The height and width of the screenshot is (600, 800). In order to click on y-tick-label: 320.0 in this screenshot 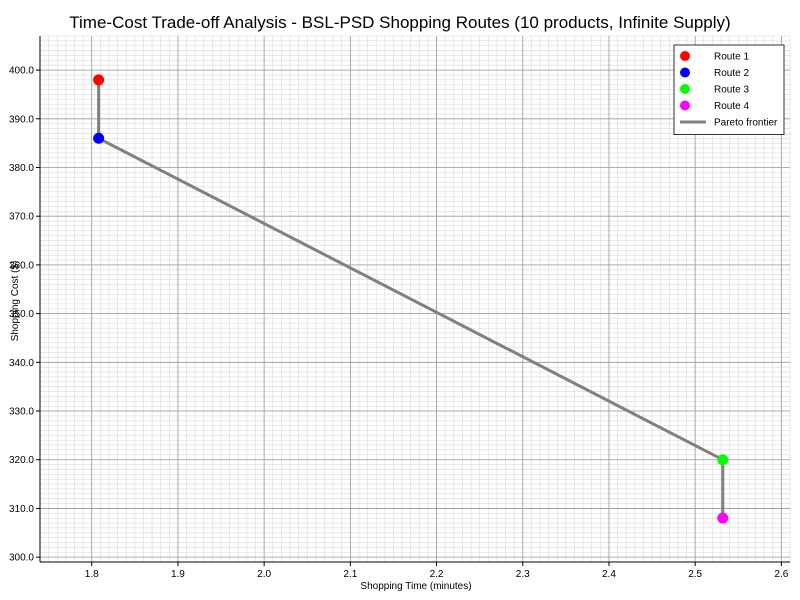, I will do `click(21, 460)`.